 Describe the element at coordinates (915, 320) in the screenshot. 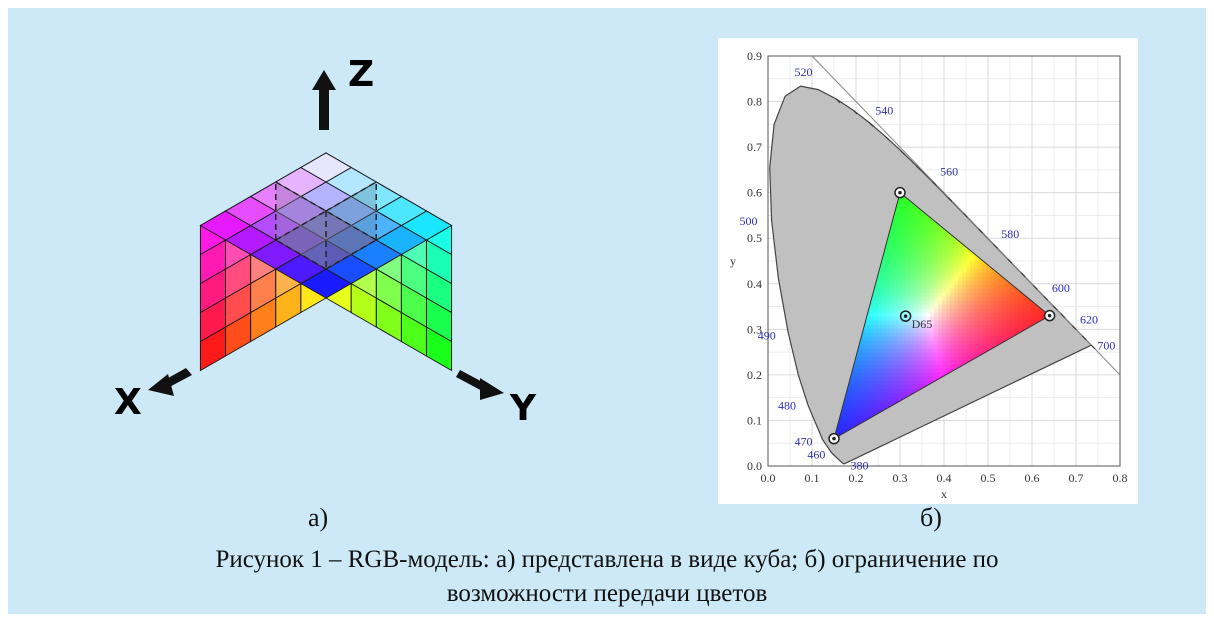

I see `white-point-d65: D65` at that location.